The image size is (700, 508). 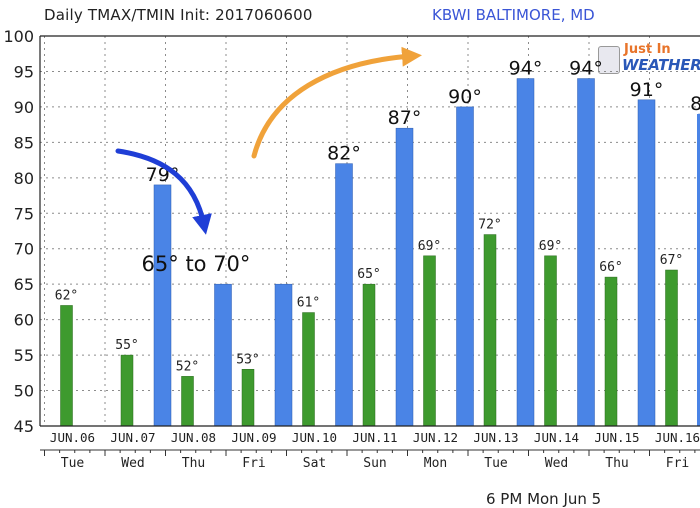 I want to click on tmin-label: 53°, so click(x=247, y=359).